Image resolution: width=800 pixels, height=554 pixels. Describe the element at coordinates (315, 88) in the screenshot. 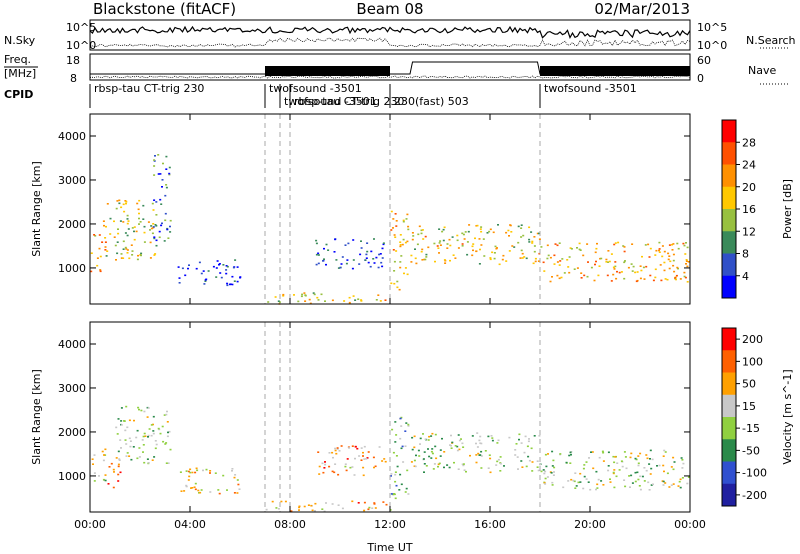

I see `cpid-label-text: twofsound -3501` at that location.